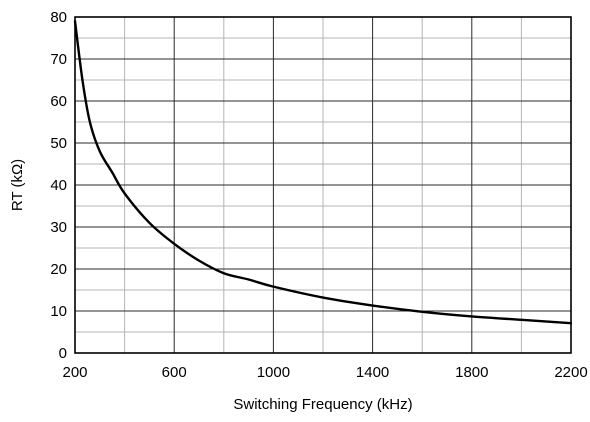  Describe the element at coordinates (58, 59) in the screenshot. I see `y-tick-label: 70` at that location.